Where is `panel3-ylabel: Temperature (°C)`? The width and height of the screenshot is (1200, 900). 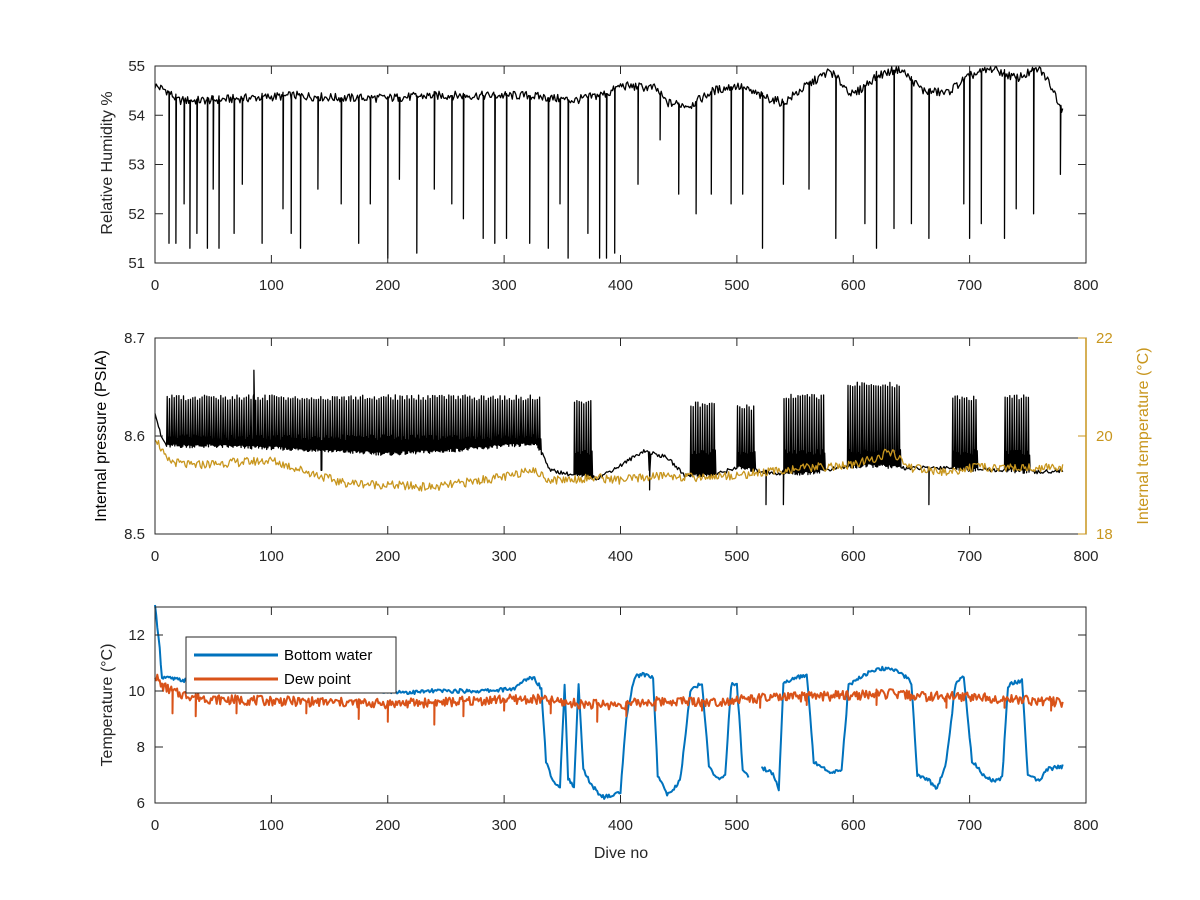 panel3-ylabel: Temperature (°C) is located at coordinates (107, 705).